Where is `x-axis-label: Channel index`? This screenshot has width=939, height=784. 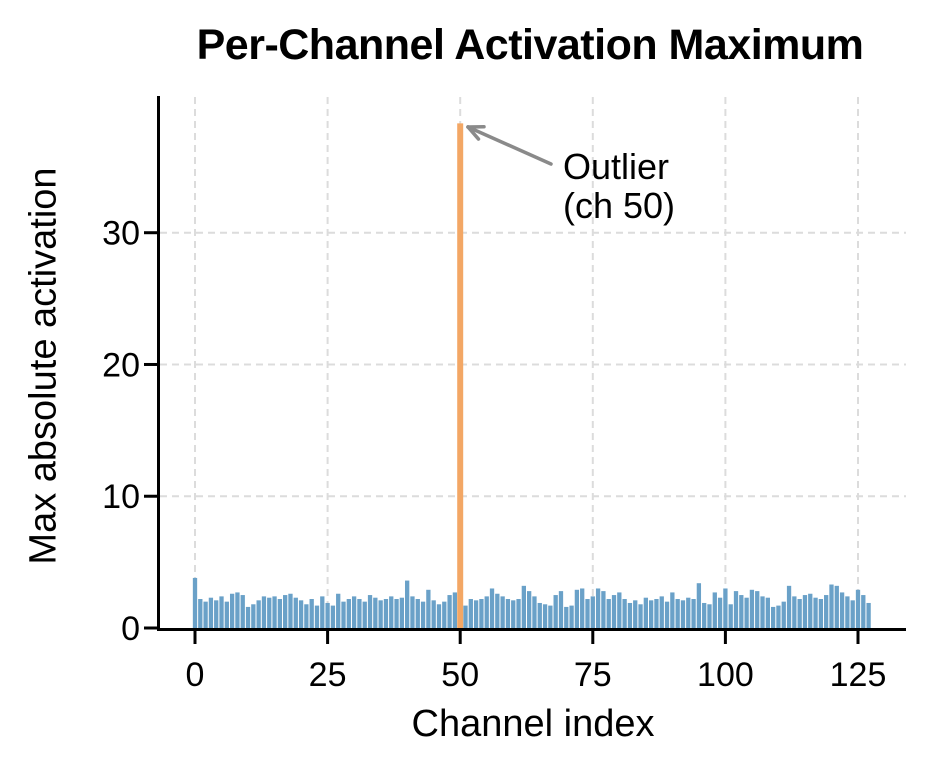
x-axis-label: Channel index is located at coordinates (533, 724).